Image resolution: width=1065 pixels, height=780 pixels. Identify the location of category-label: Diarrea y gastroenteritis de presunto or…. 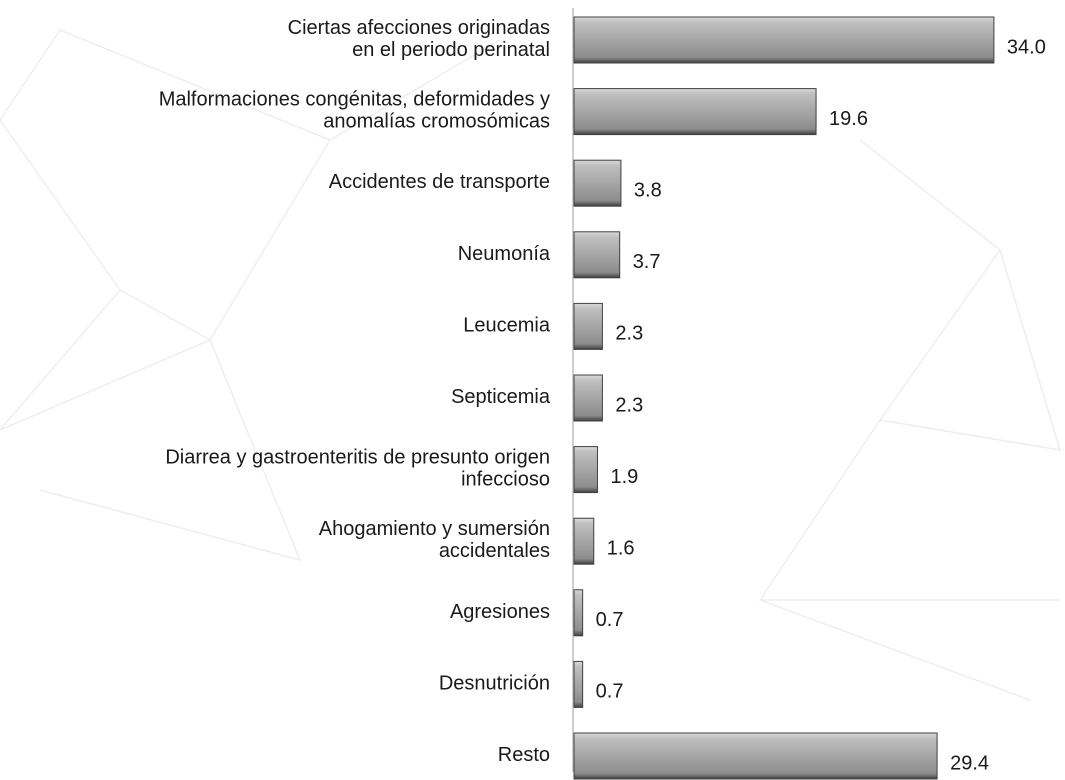
(357, 469).